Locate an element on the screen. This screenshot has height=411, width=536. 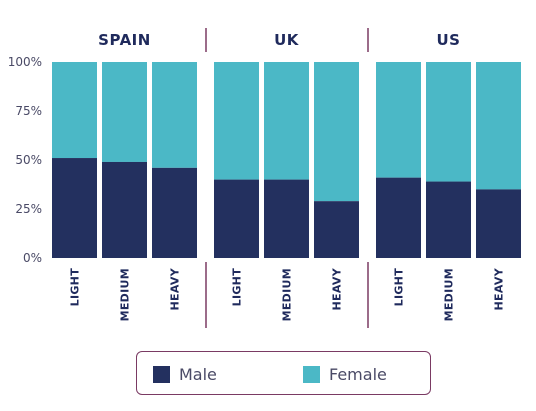
bar-male-us-heavy is located at coordinates (498, 223).